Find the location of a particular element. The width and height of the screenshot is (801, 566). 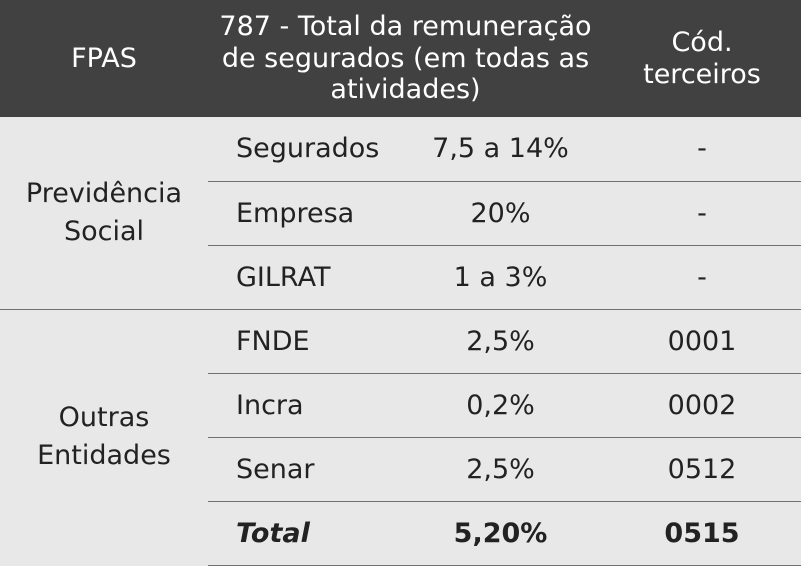

total-label: Total is located at coordinates (303, 533).